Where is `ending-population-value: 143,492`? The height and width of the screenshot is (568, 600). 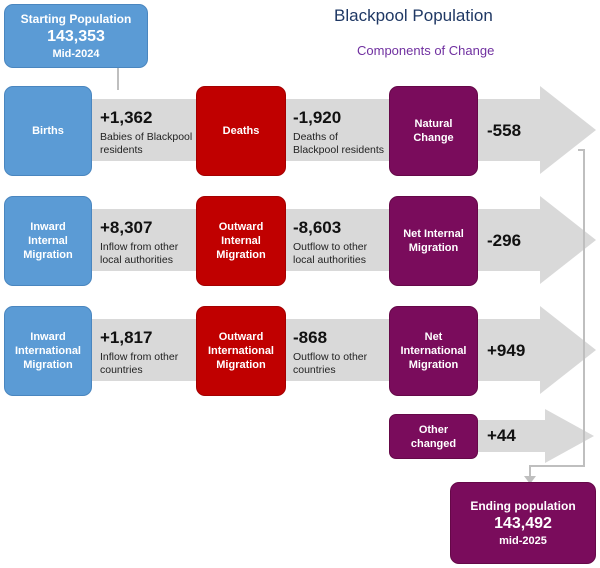
ending-population-value: 143,492 is located at coordinates (523, 523).